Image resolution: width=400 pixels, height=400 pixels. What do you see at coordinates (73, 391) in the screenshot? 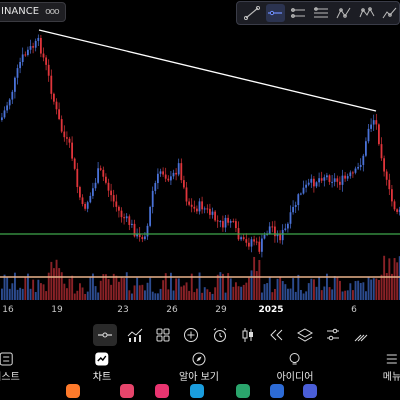
I see `app-phone-icon` at bounding box center [73, 391].